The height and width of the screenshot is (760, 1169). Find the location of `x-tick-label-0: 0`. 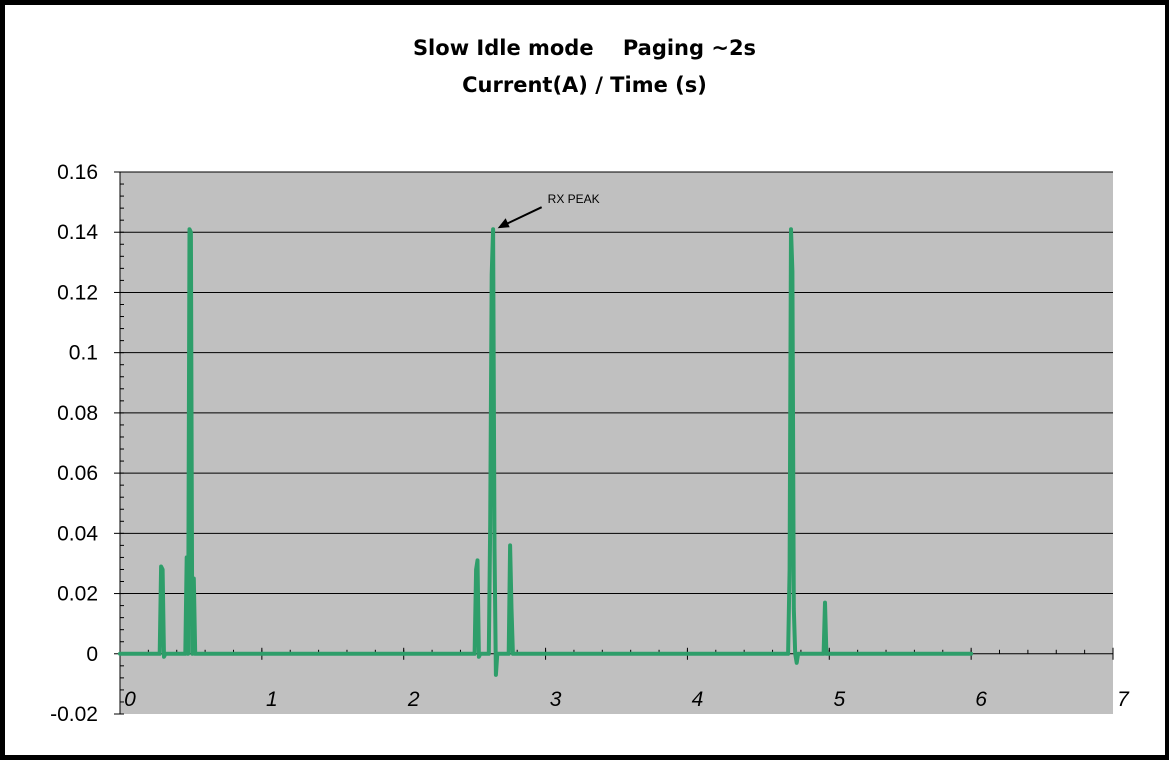

x-tick-label-0: 0 is located at coordinates (130, 699).